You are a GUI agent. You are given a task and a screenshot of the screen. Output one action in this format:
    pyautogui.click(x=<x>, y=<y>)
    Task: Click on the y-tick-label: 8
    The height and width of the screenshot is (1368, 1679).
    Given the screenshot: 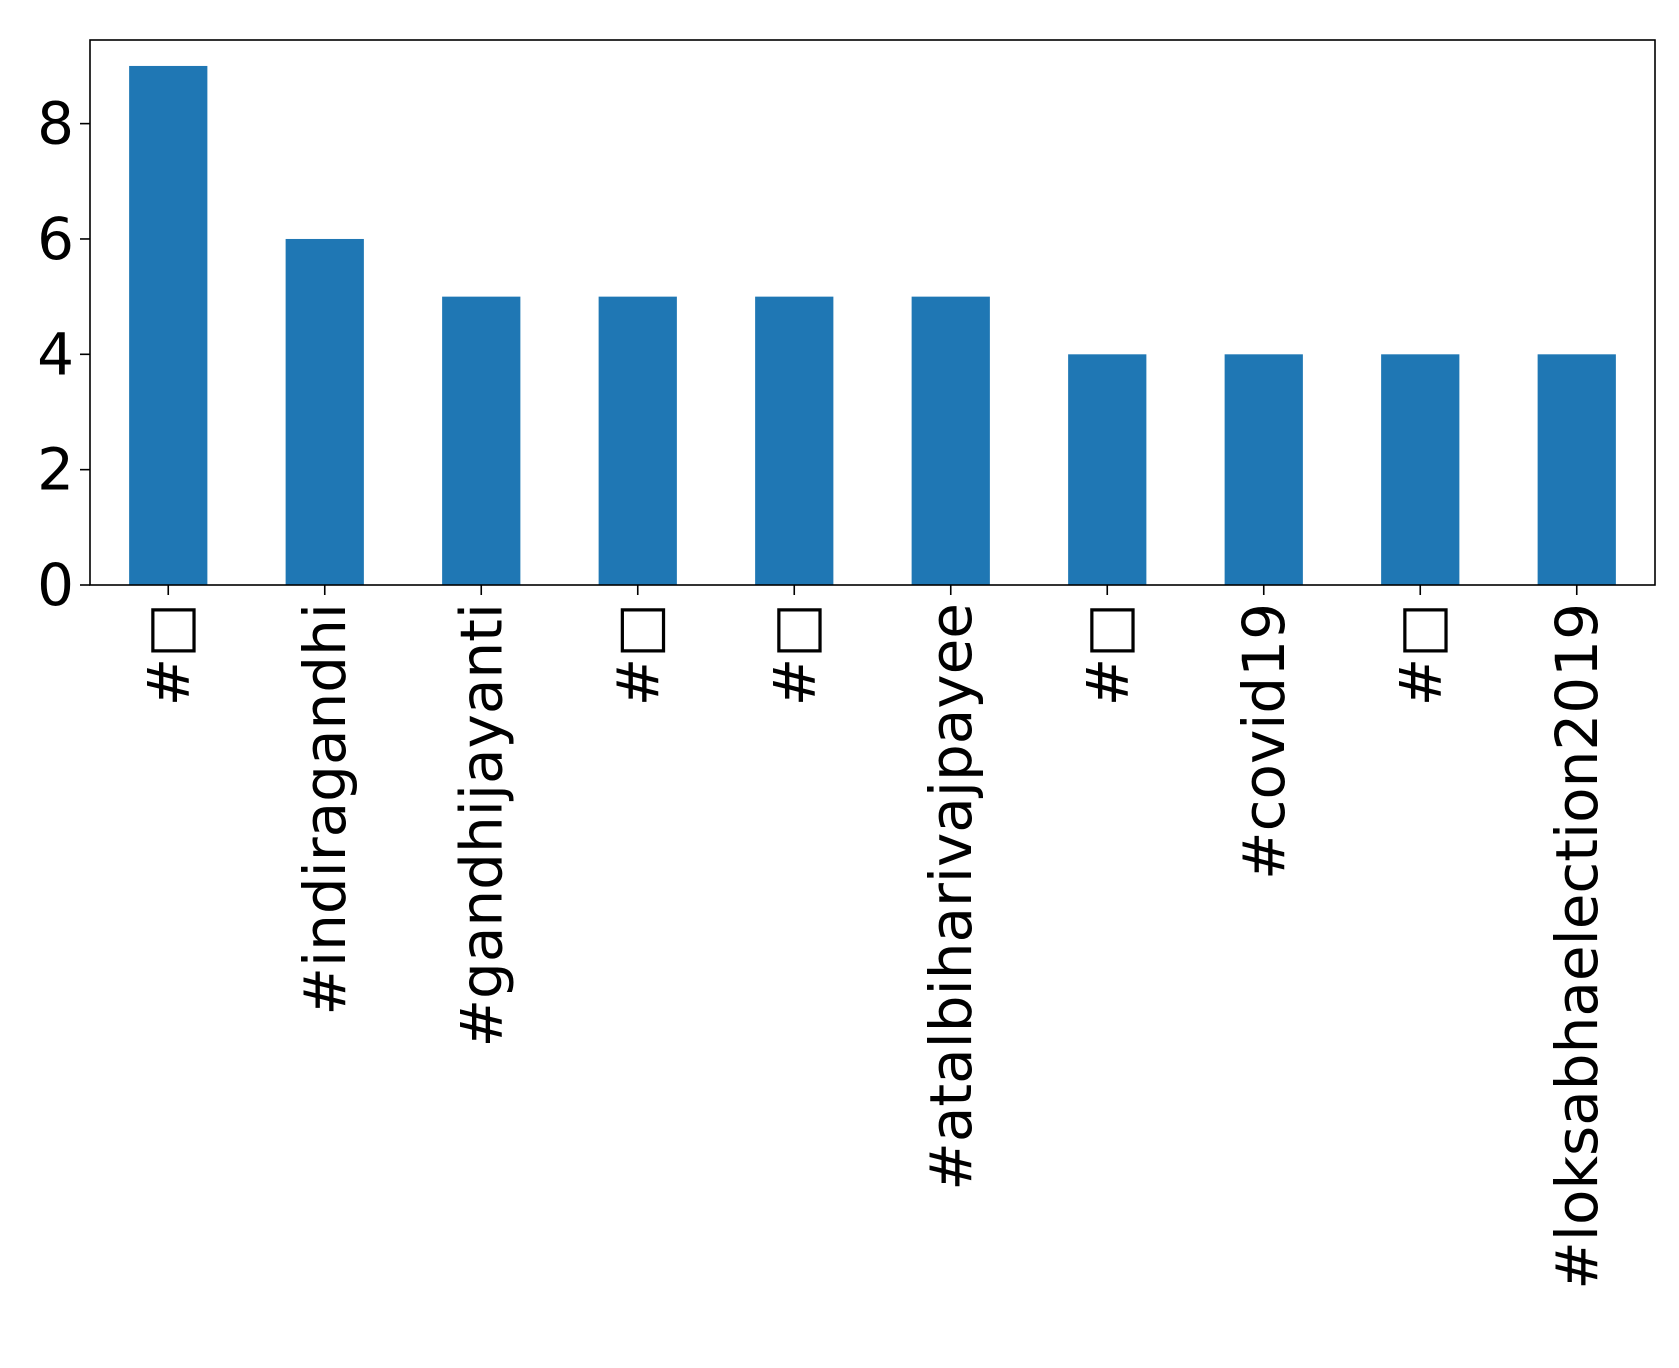 What is the action you would take?
    pyautogui.click(x=55, y=124)
    